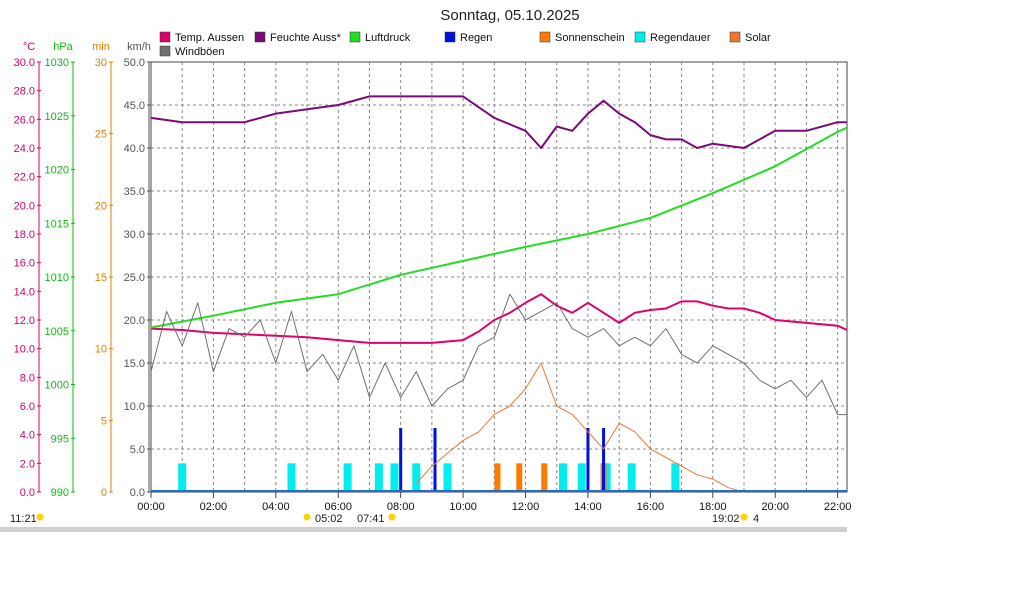 This screenshot has width=1024, height=608. I want to click on series-windb-en, so click(498, 354).